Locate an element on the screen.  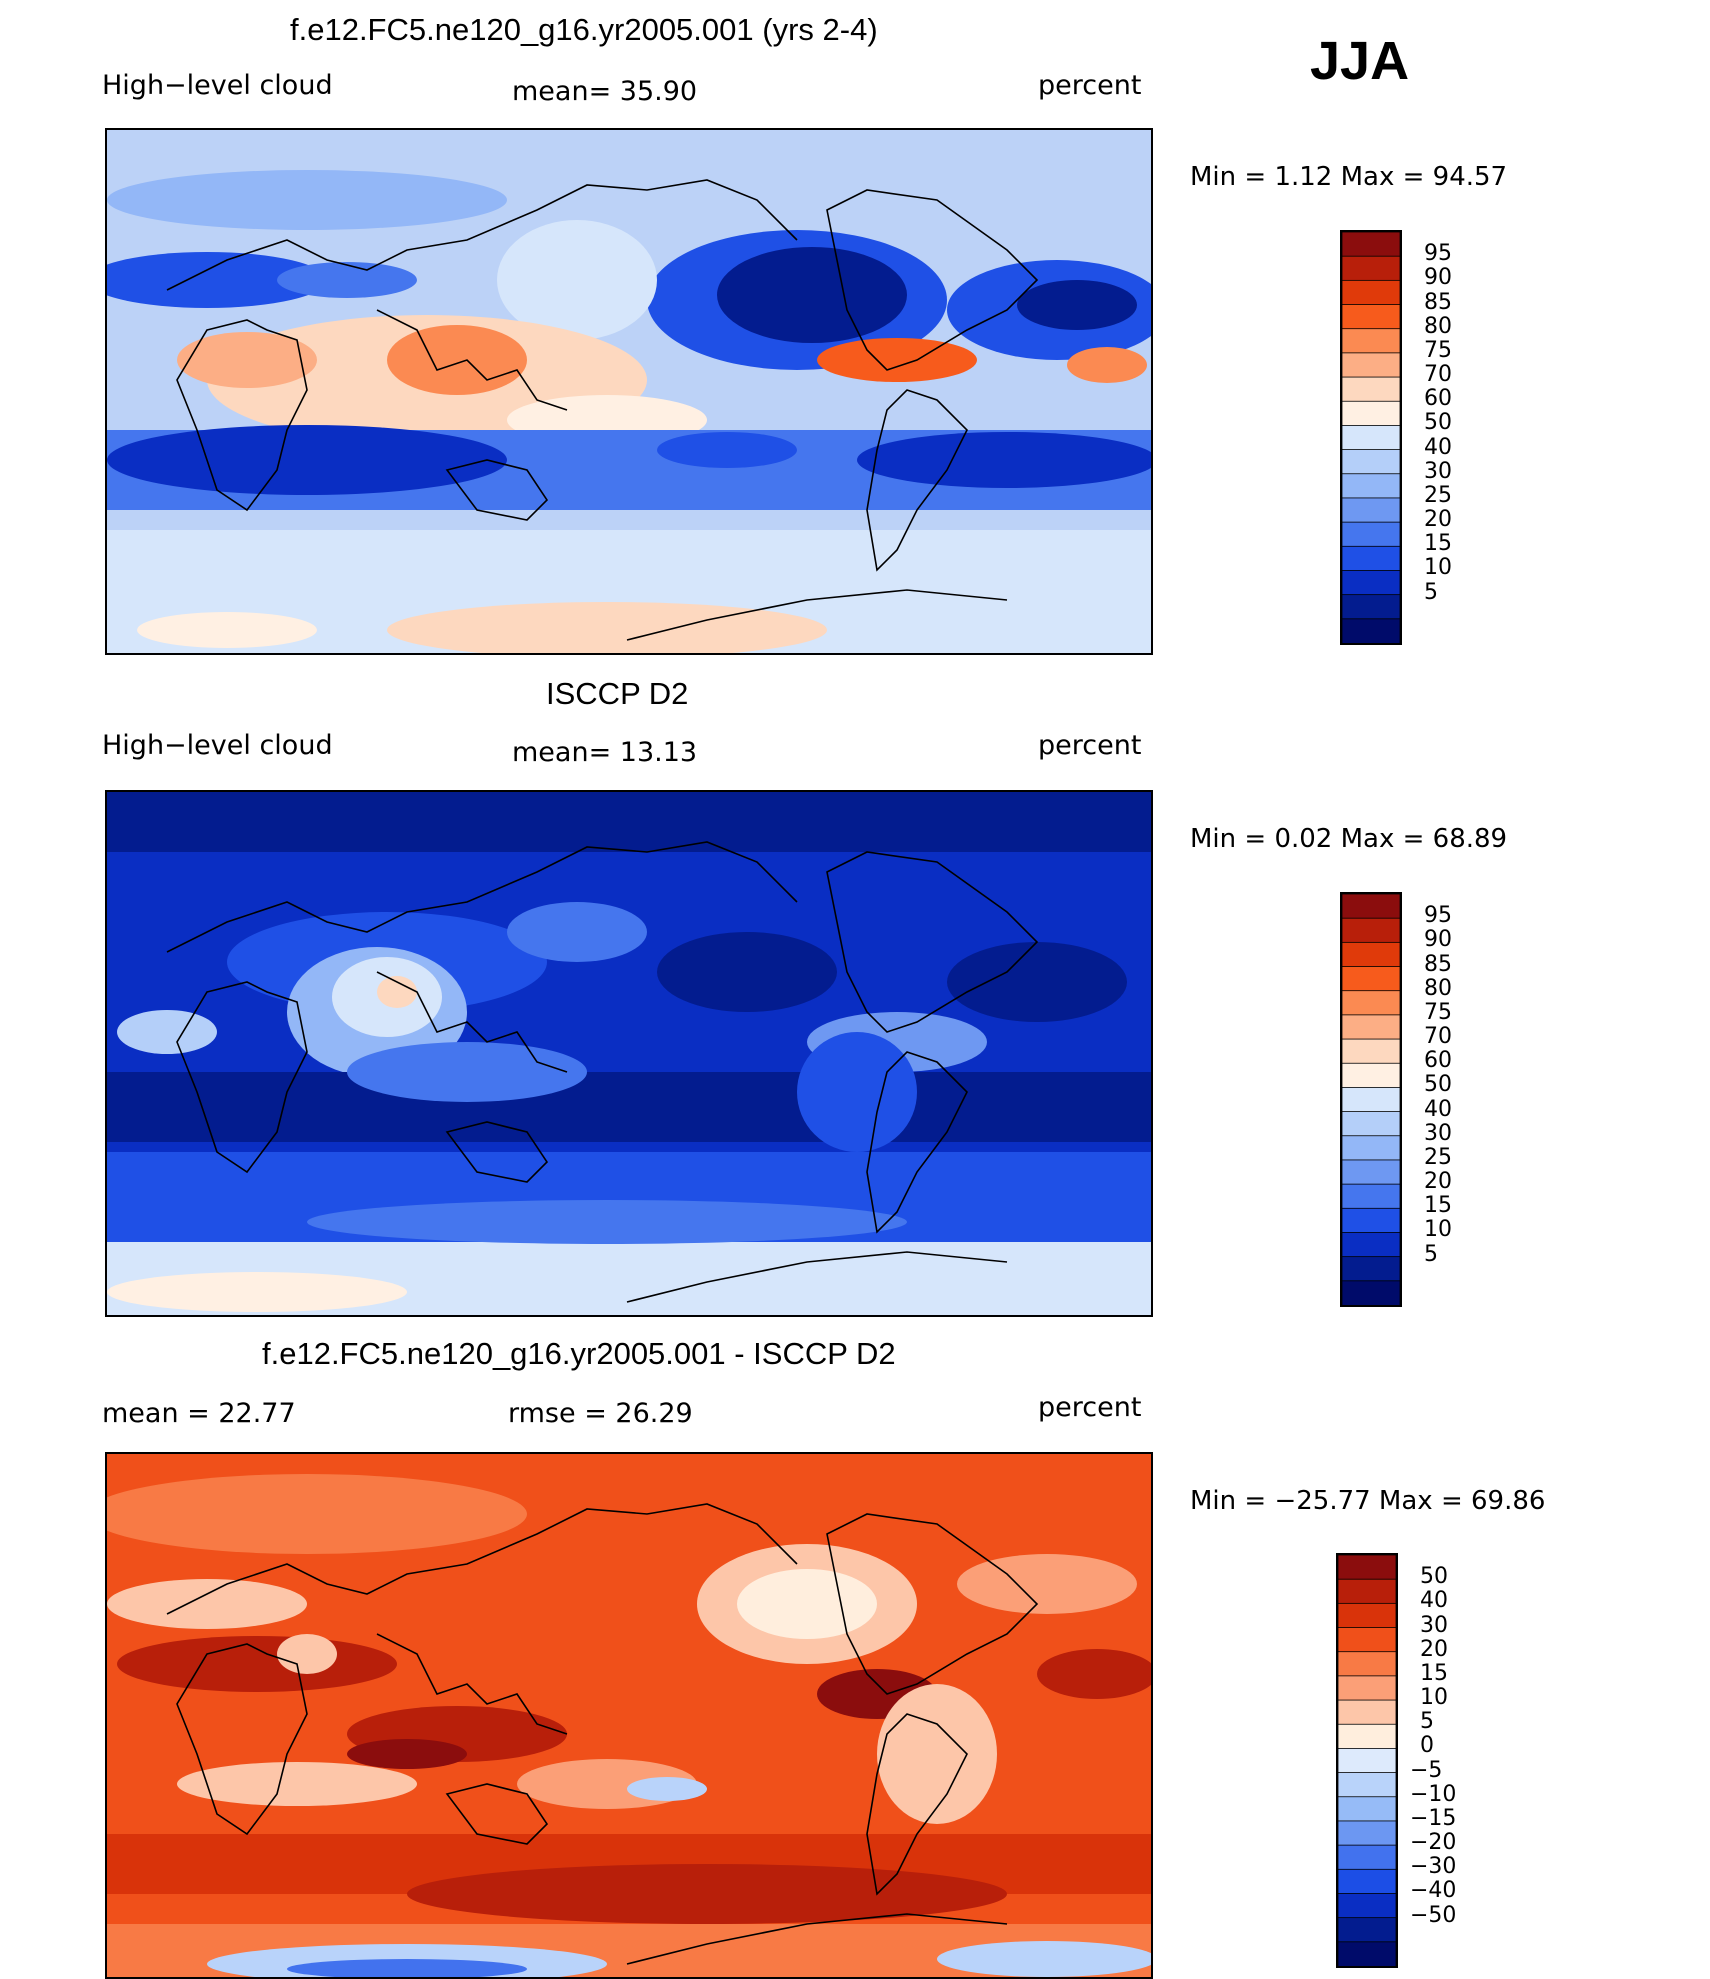
colorbar-obs is located at coordinates (1371, 1099).